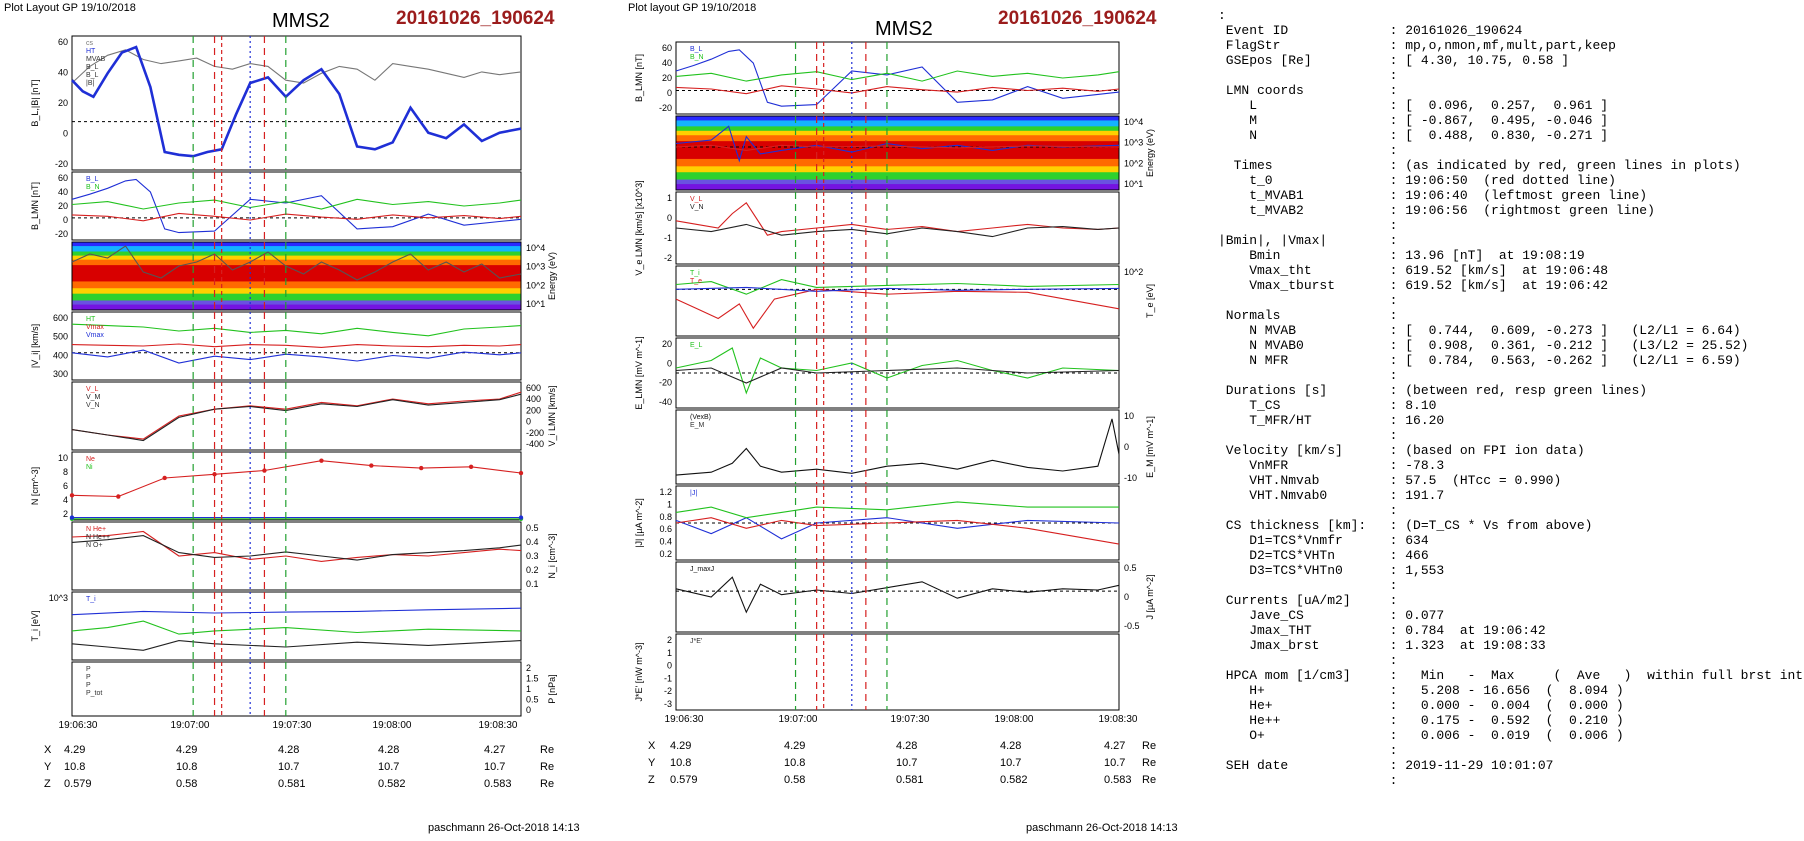  What do you see at coordinates (897, 528) in the screenshot?
I see `series-j-l` at bounding box center [897, 528].